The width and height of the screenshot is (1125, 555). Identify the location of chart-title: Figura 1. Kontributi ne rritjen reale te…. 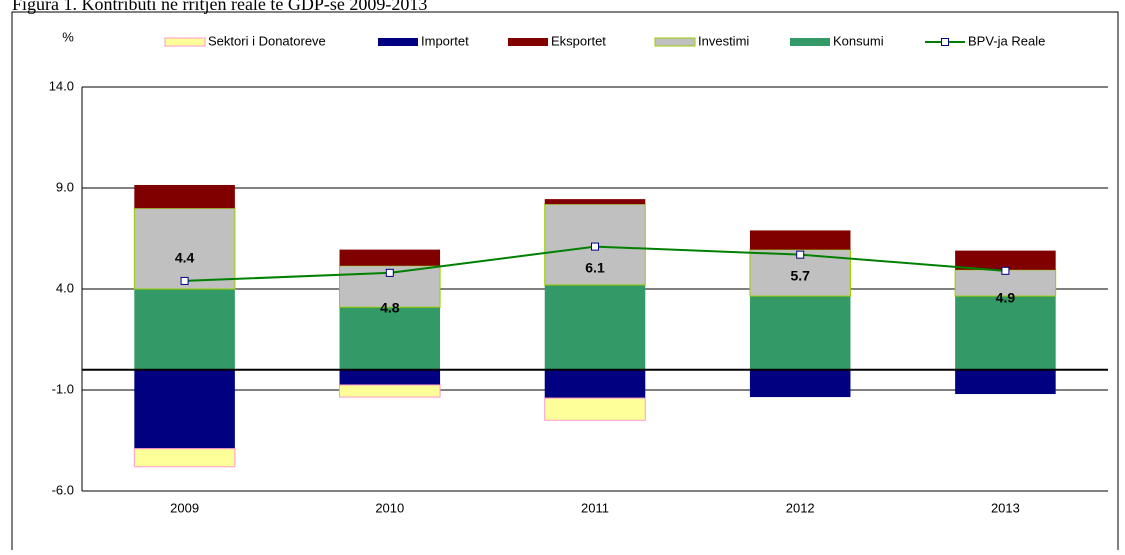
(219, 7).